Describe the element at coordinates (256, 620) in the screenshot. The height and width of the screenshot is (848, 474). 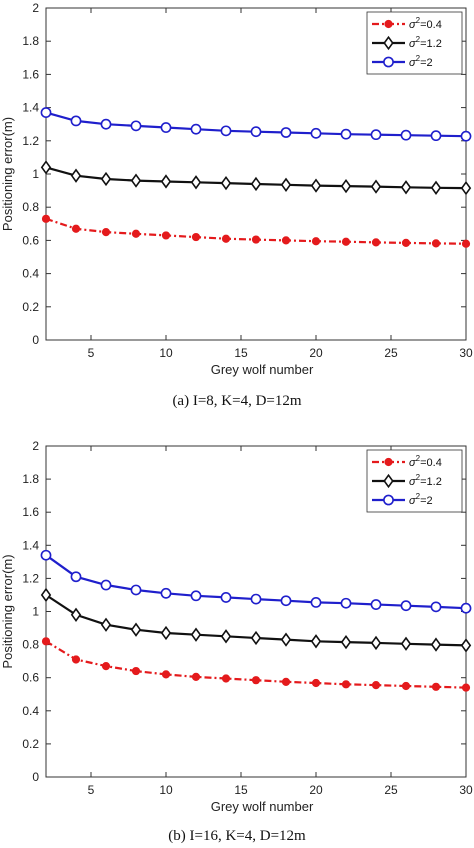
I see `series-diamond` at that location.